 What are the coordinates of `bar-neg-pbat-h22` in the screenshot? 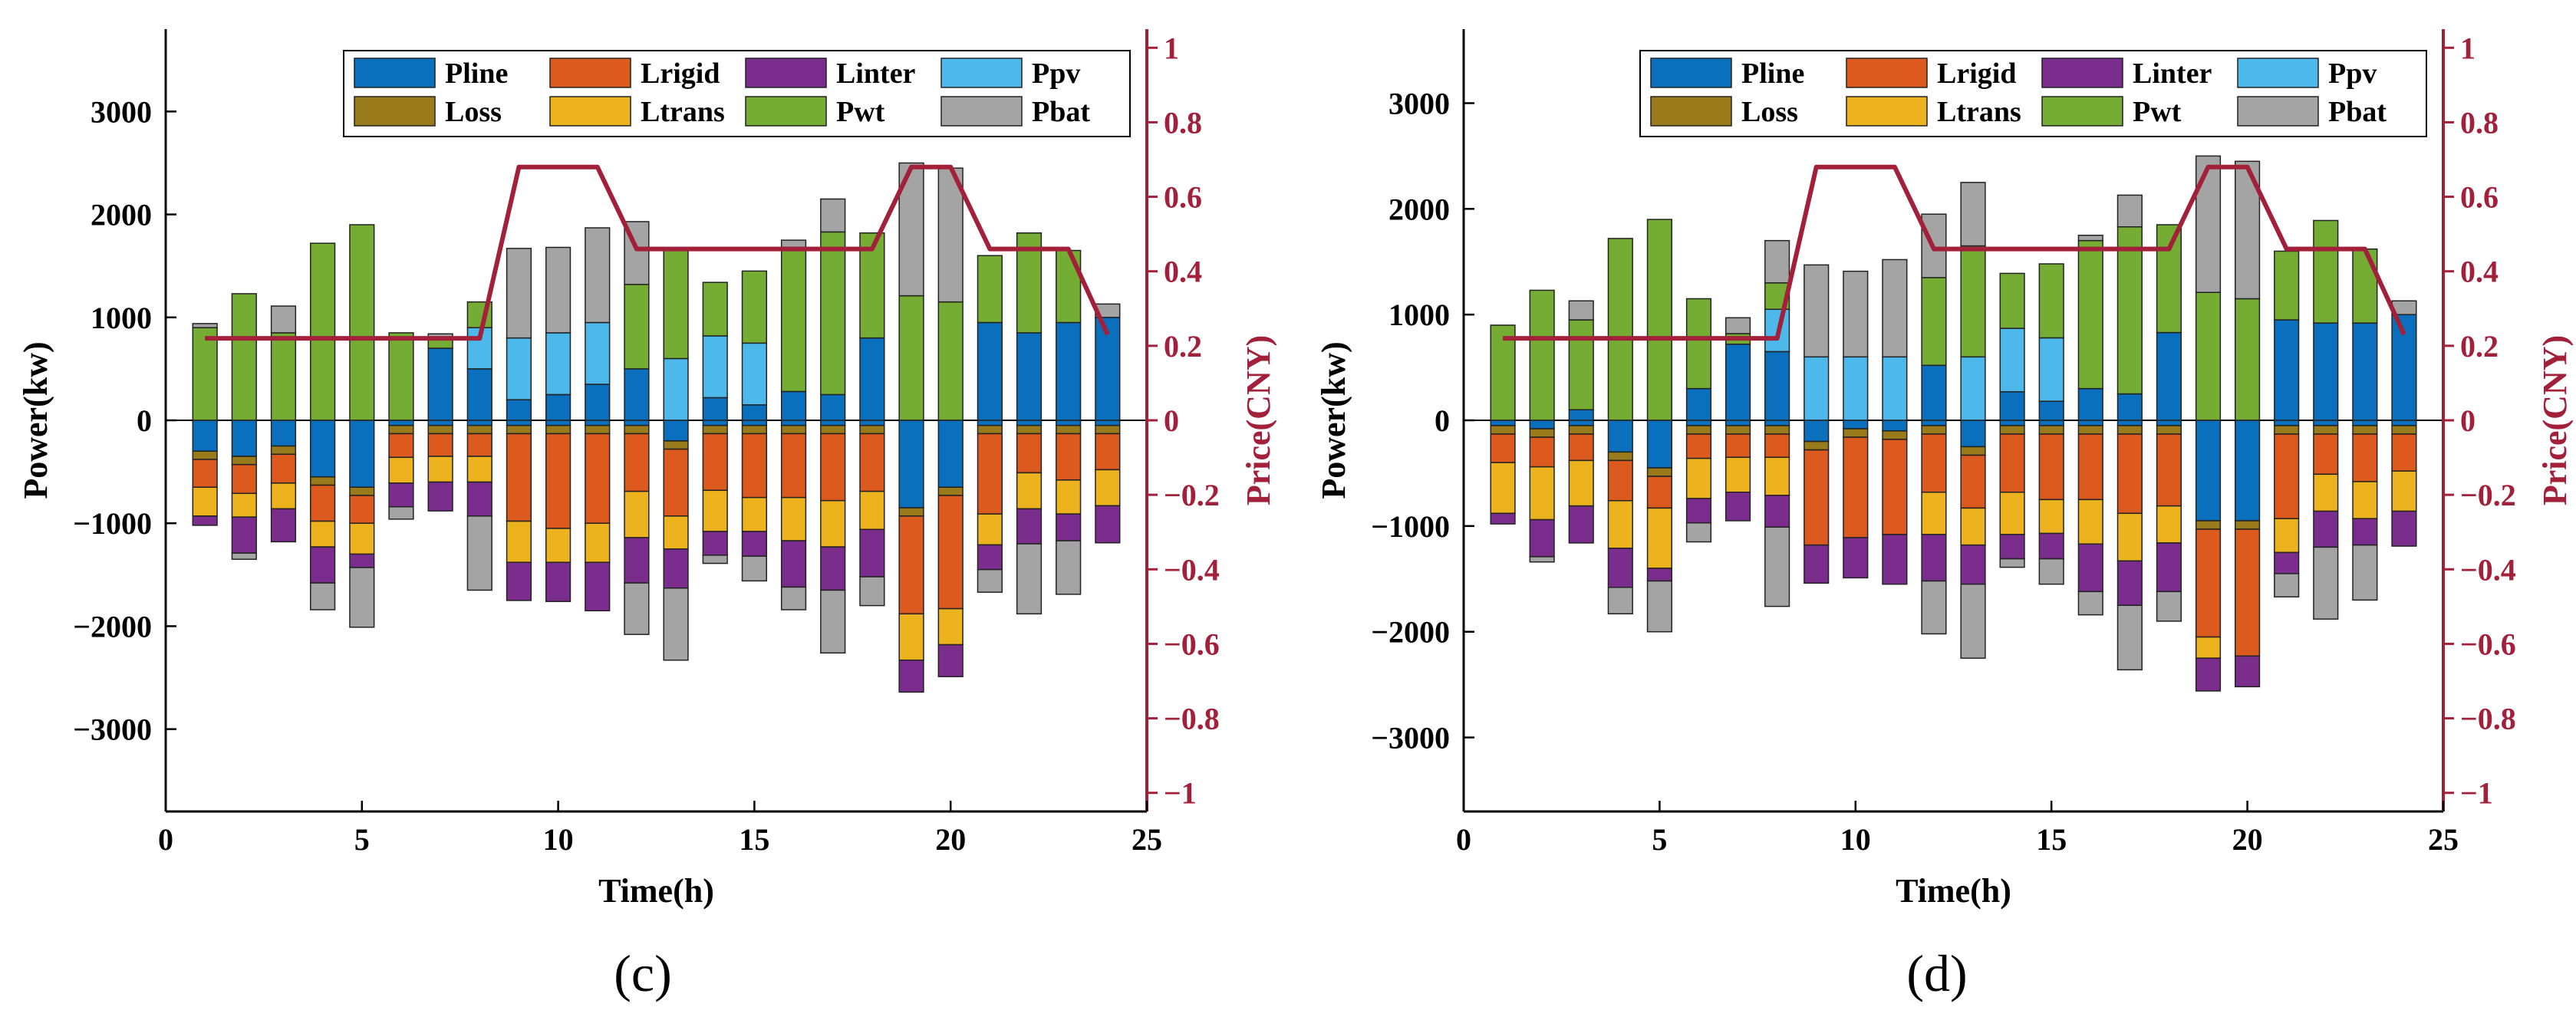 It's located at (1029, 579).